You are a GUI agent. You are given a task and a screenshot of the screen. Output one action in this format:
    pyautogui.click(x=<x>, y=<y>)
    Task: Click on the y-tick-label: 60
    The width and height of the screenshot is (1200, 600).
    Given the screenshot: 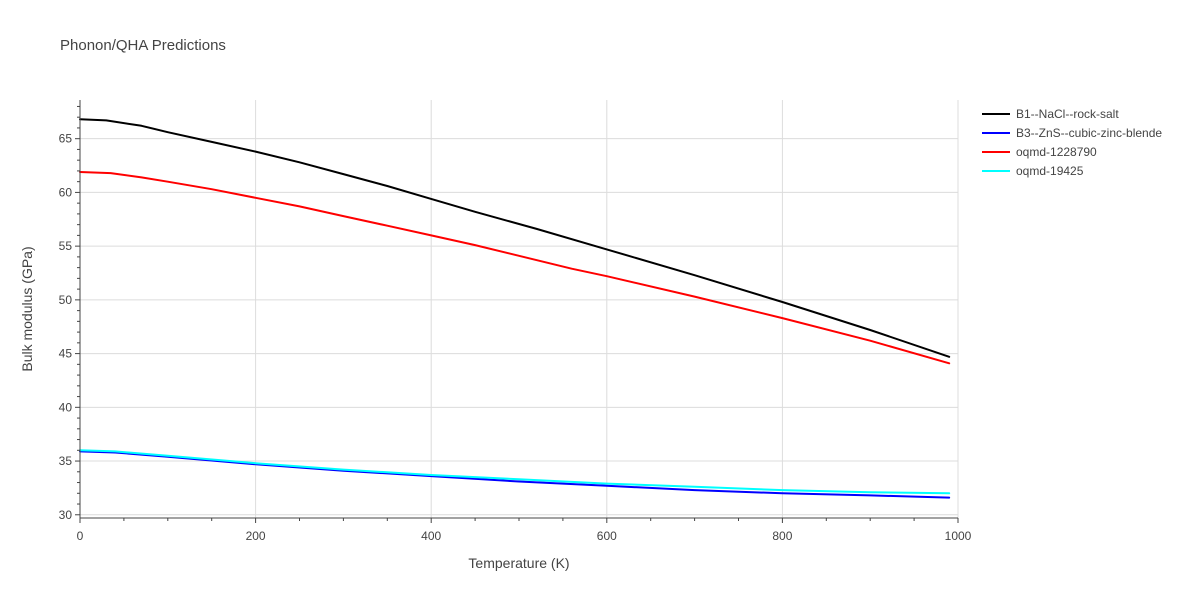 What is the action you would take?
    pyautogui.click(x=66, y=192)
    